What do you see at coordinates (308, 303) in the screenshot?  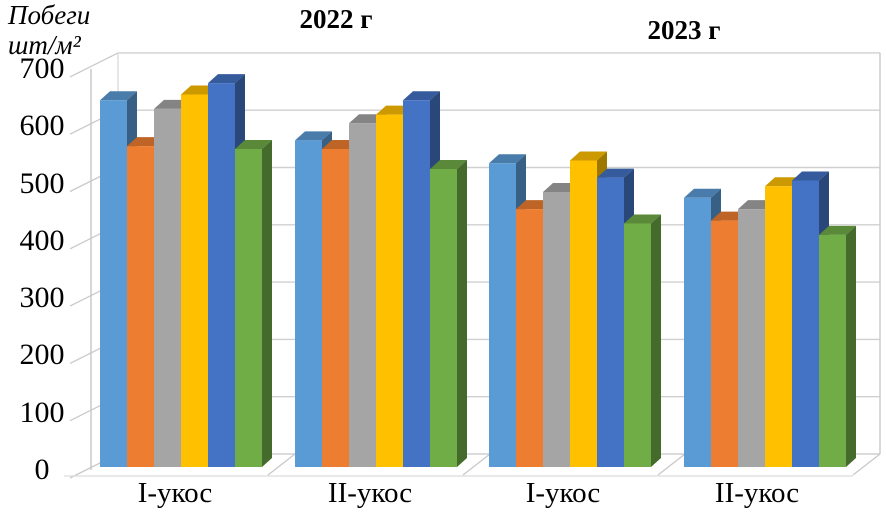 I see `bar-g2-s1` at bounding box center [308, 303].